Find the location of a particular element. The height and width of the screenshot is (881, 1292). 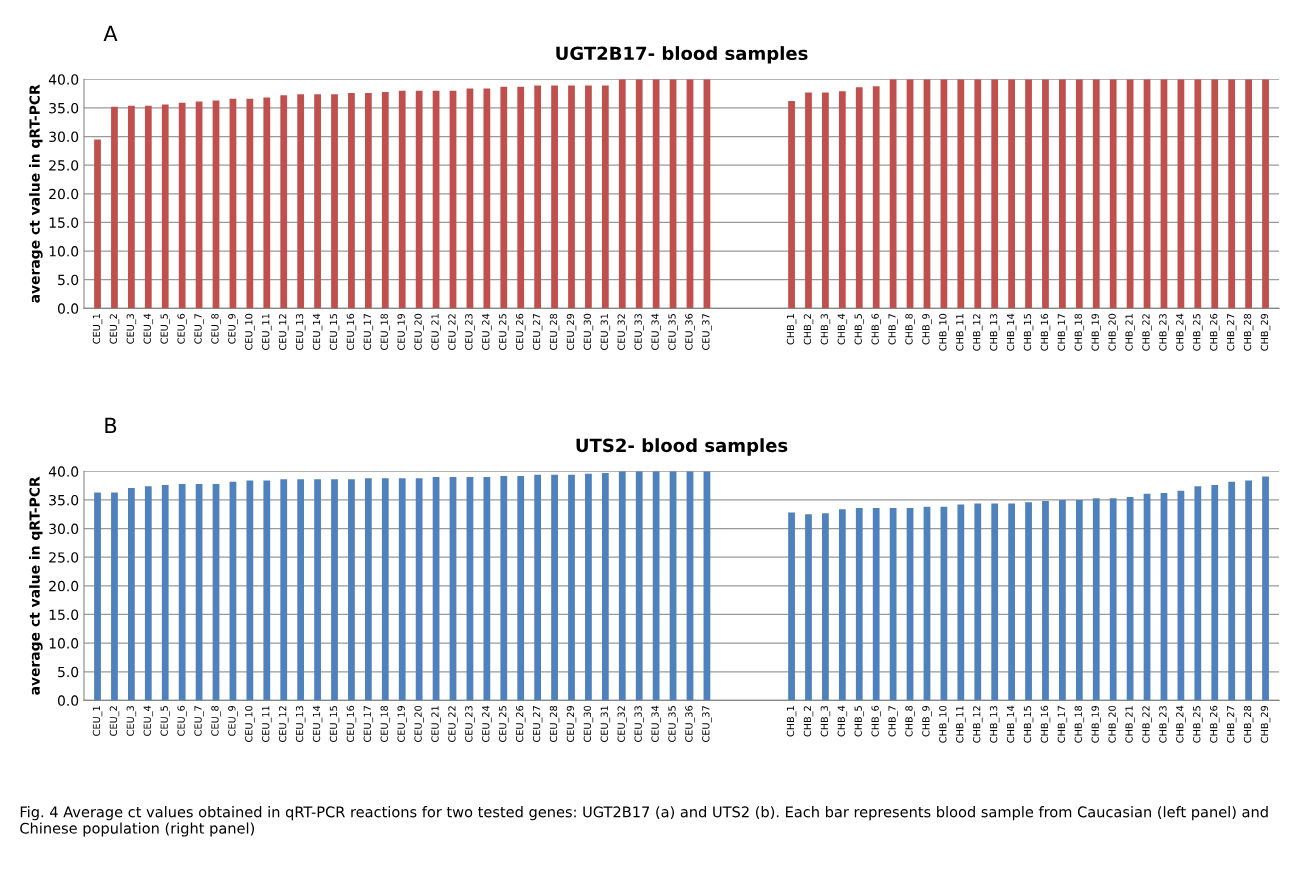

x-tick-label: CEU_29 is located at coordinates (571, 723).